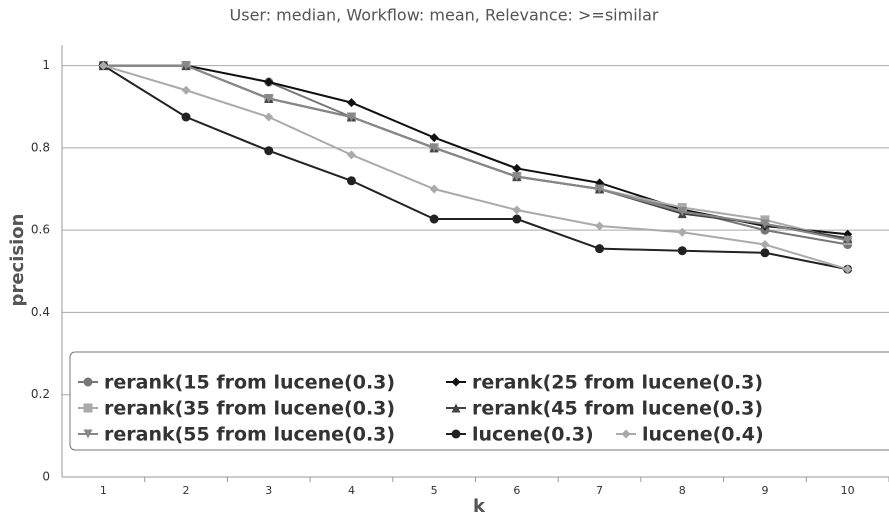  Describe the element at coordinates (249, 383) in the screenshot. I see `legend-label: rerank(15 from lucene(0.3)` at that location.